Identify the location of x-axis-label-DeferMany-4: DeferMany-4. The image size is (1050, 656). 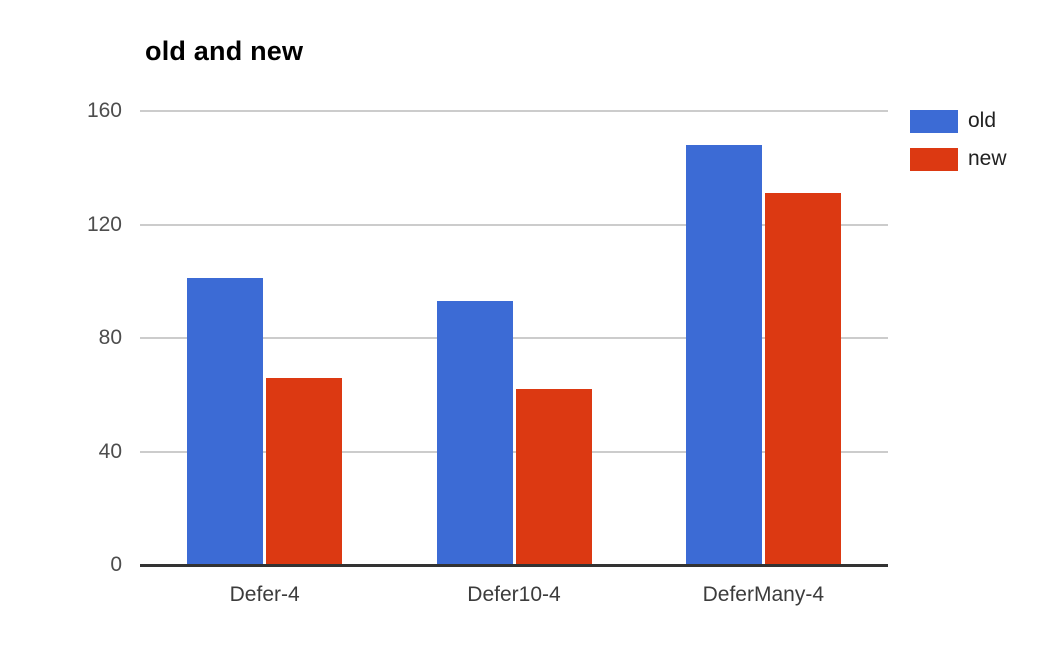
(763, 594).